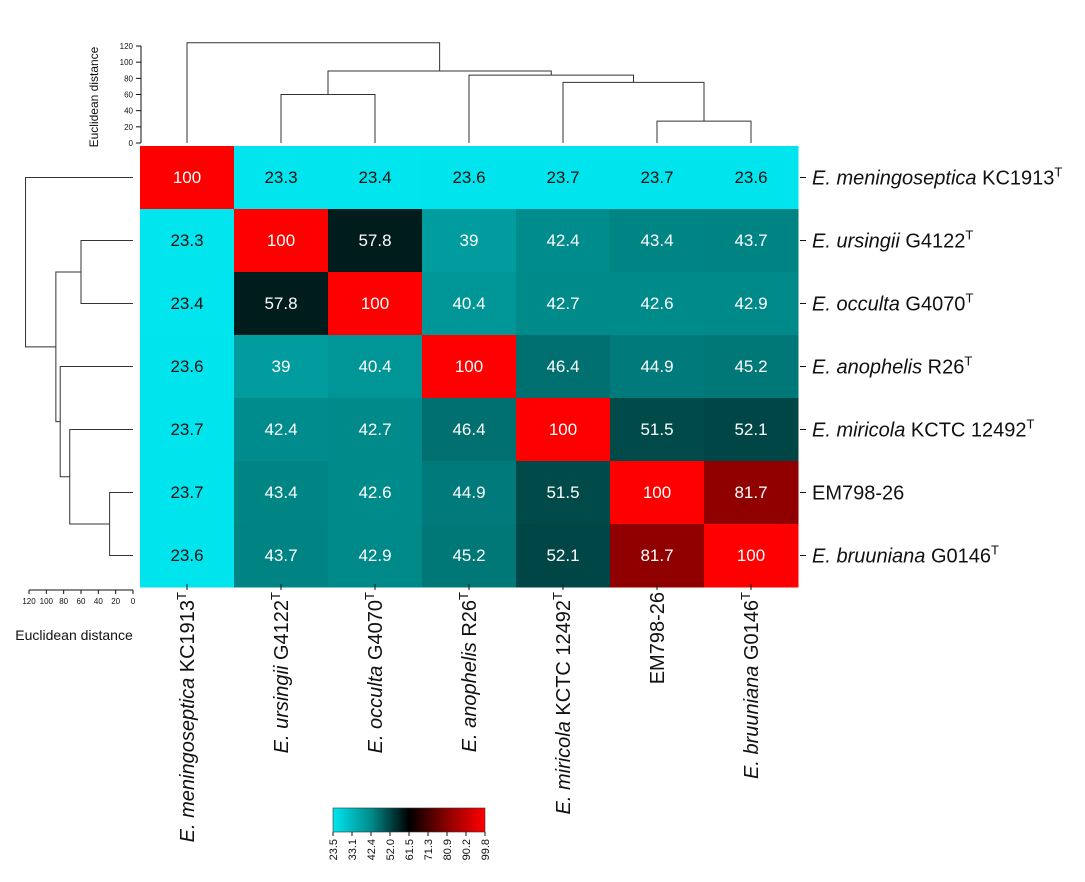  What do you see at coordinates (114, 95) in the screenshot?
I see `column-dendrogram-axis: 120 100 80 60 40 20 0 Euclidean distance` at bounding box center [114, 95].